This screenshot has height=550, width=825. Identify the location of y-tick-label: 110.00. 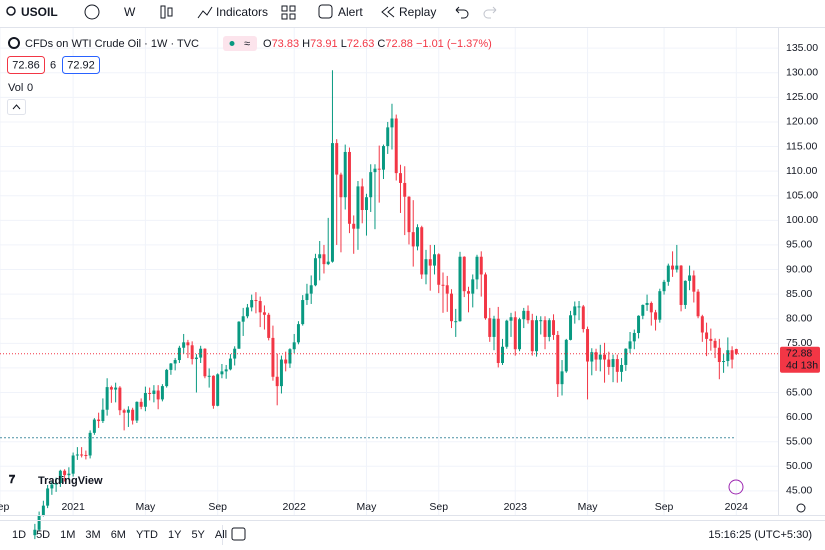
(801, 171).